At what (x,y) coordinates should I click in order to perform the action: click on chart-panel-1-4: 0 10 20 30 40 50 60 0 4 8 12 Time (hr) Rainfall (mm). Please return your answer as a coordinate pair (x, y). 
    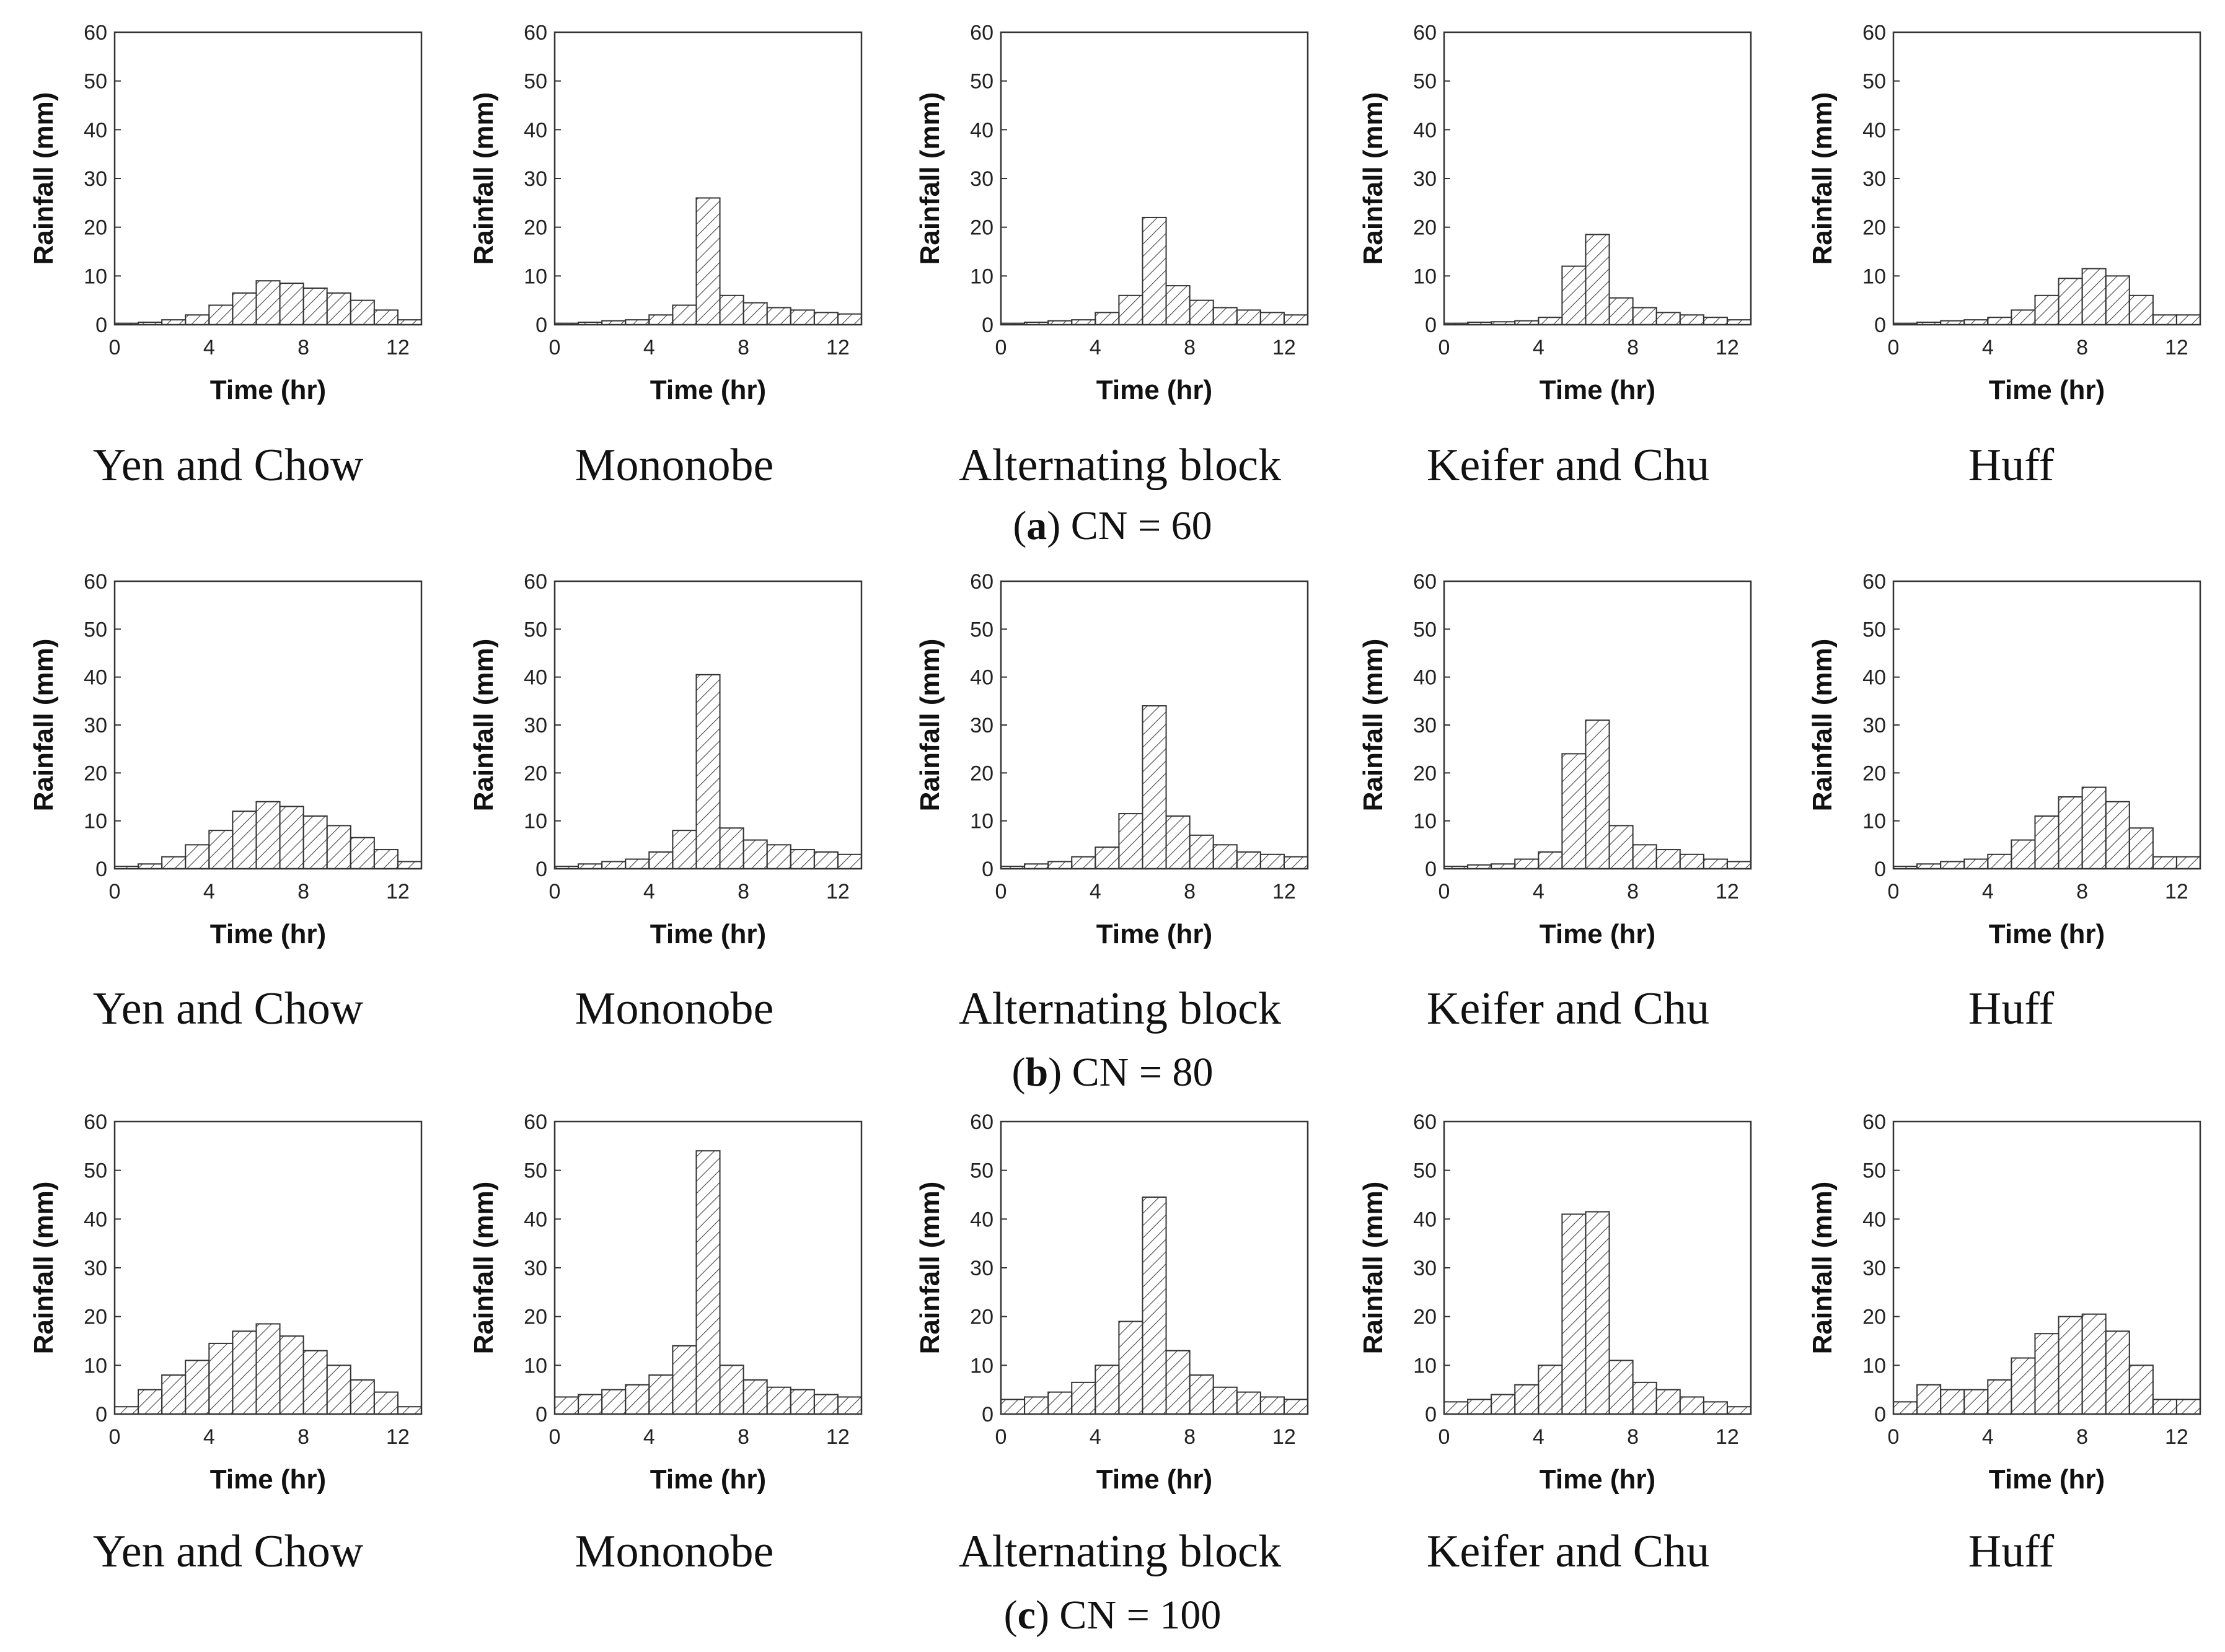
    Looking at the image, I should click on (1555, 213).